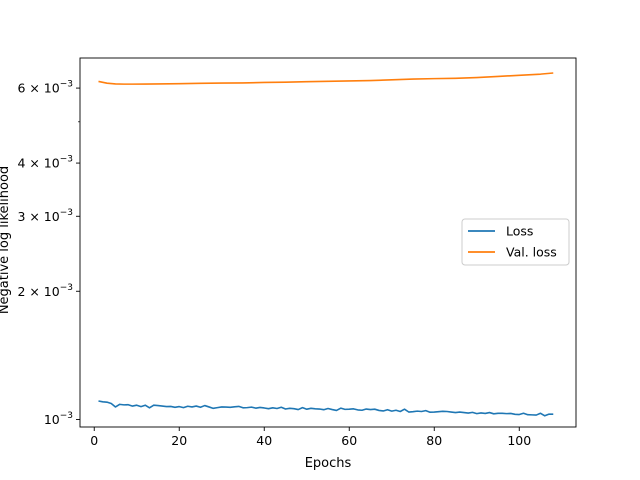 Image resolution: width=640 pixels, height=480 pixels. What do you see at coordinates (94, 440) in the screenshot?
I see `x-tick-label: 0` at bounding box center [94, 440].